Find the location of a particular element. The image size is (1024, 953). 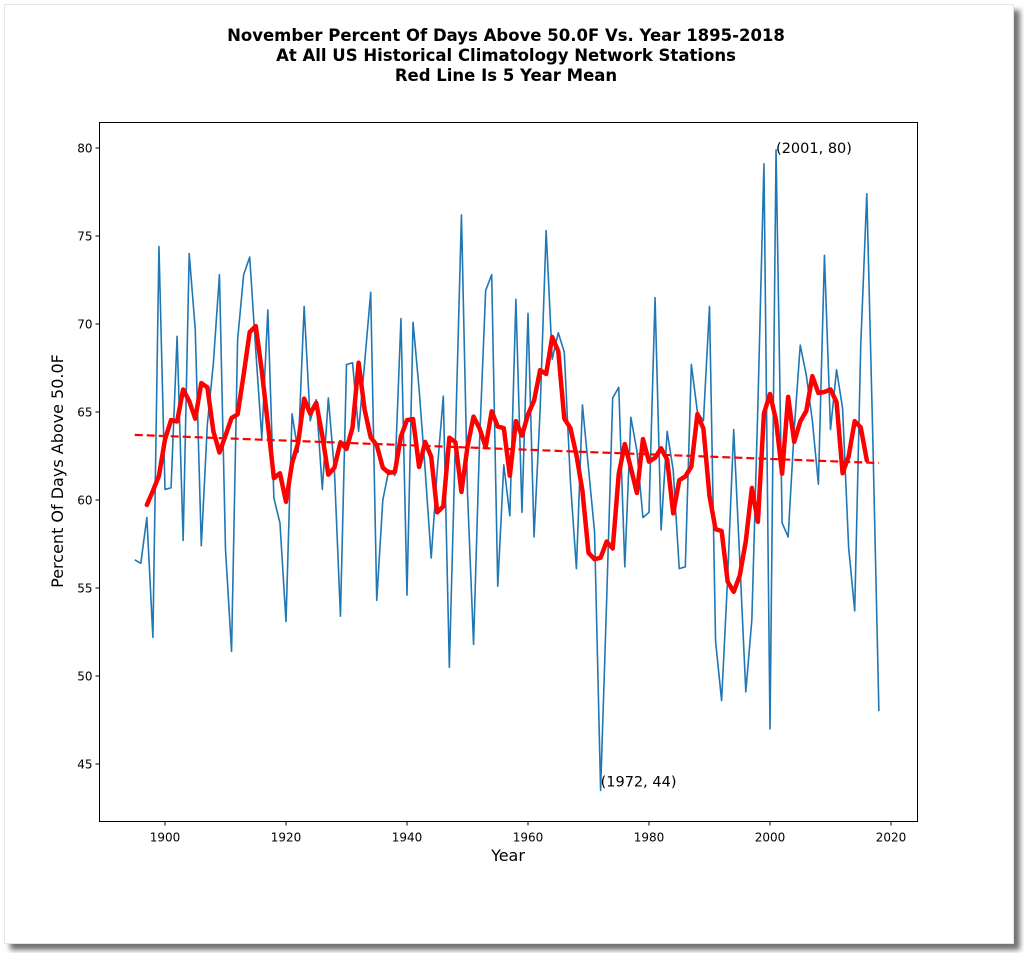

chart-title-line-3: Red Line Is 5 Year Mean is located at coordinates (506, 75).